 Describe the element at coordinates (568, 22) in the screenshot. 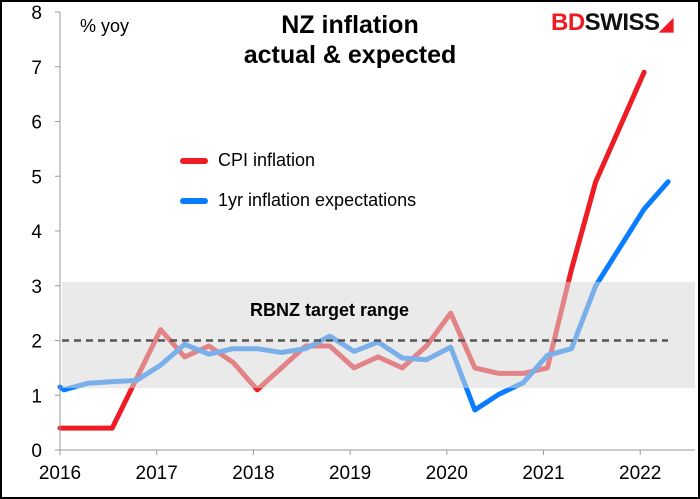

I see `logo-text-red: BD` at that location.